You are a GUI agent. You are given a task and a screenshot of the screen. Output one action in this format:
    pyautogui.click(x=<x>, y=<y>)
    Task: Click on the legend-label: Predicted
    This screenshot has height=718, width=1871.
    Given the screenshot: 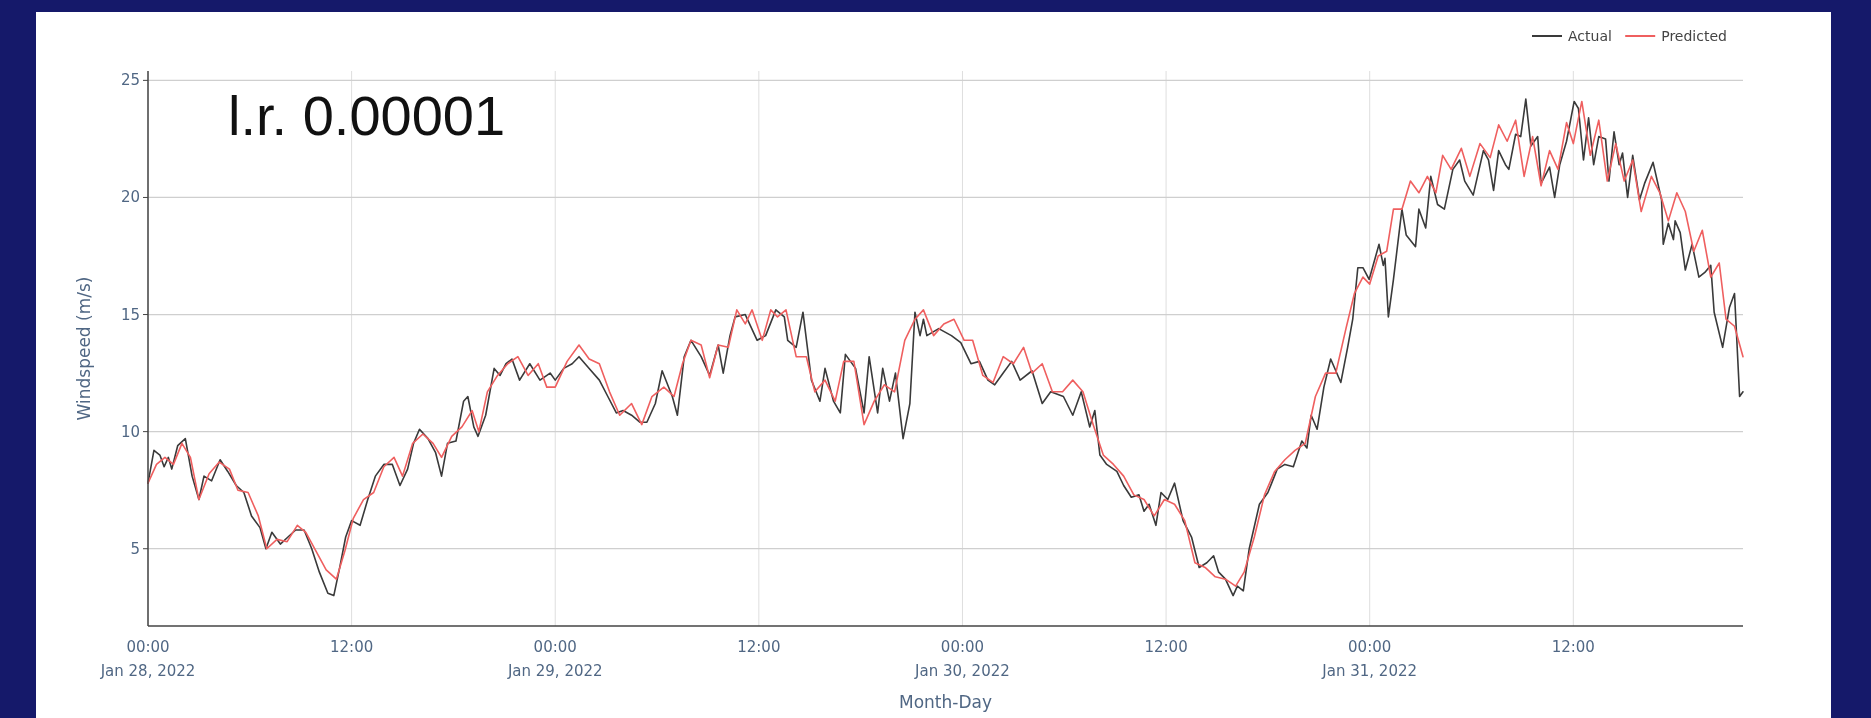 What is the action you would take?
    pyautogui.click(x=1694, y=36)
    